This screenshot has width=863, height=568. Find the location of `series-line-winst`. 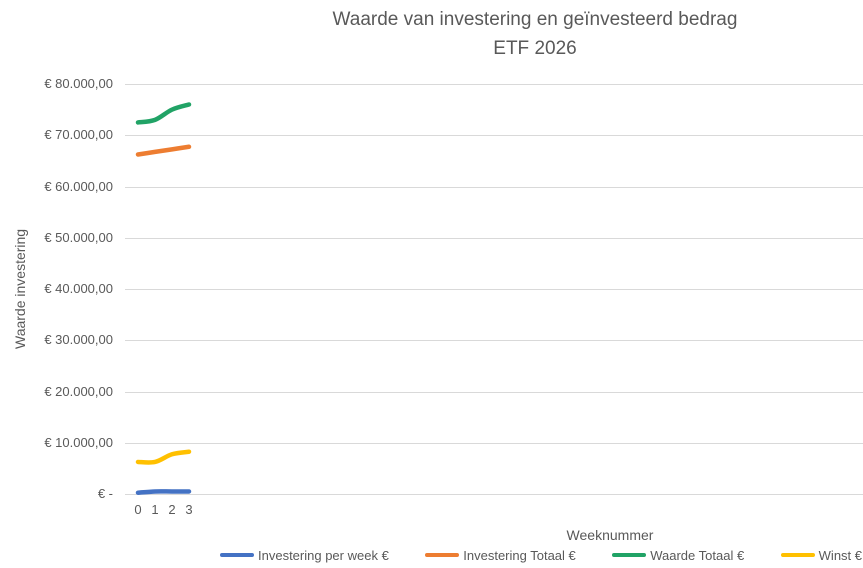

series-line-winst is located at coordinates (163, 457).